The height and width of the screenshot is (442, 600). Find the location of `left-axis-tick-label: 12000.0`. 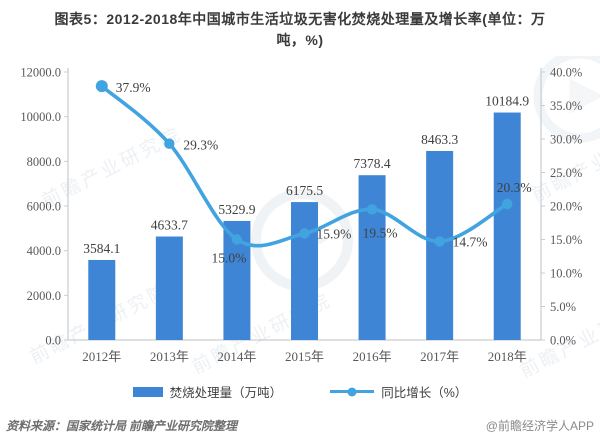

left-axis-tick-label: 12000.0 is located at coordinates (40, 73).